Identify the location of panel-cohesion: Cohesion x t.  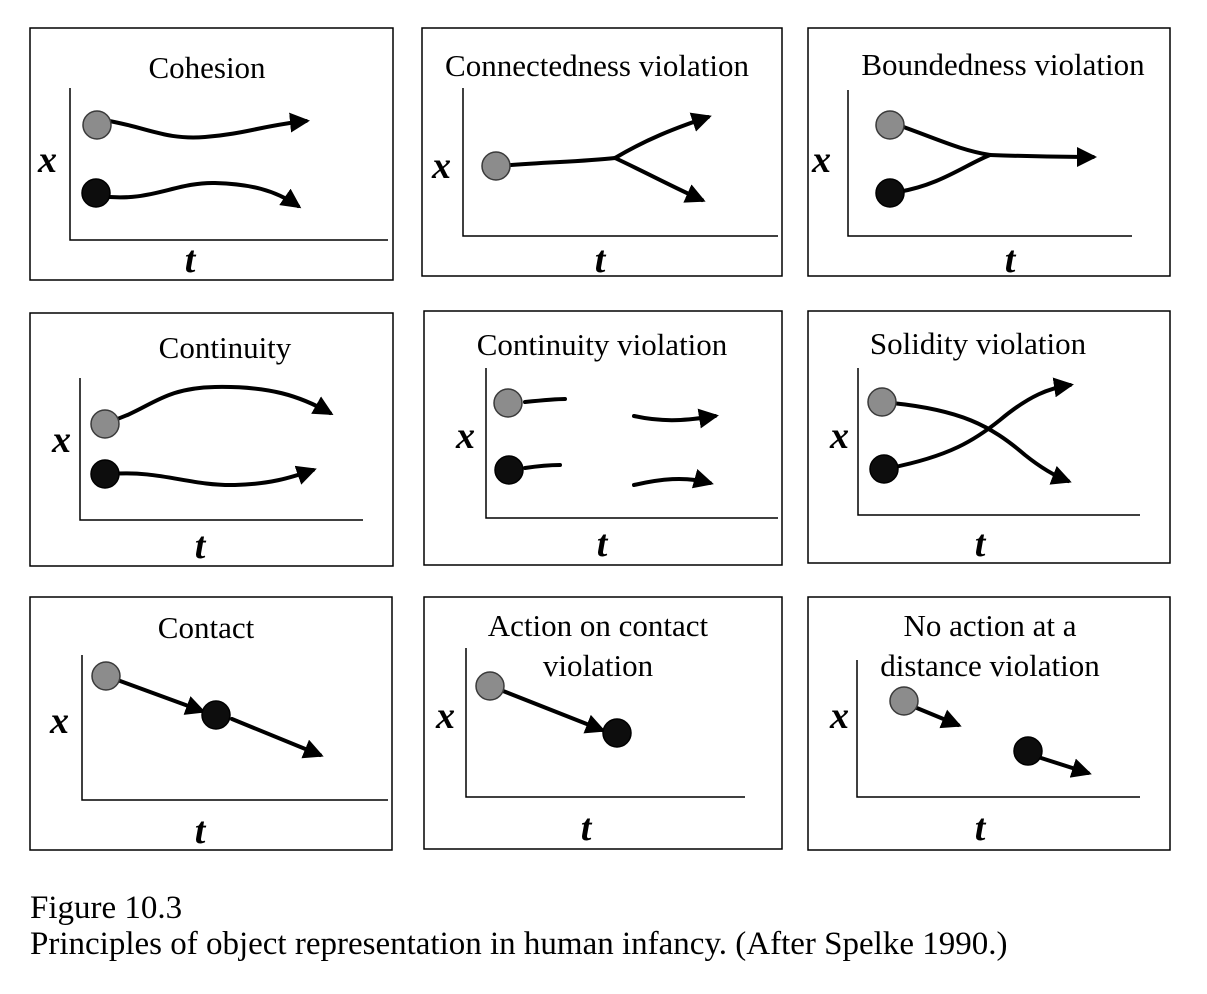
(211, 154).